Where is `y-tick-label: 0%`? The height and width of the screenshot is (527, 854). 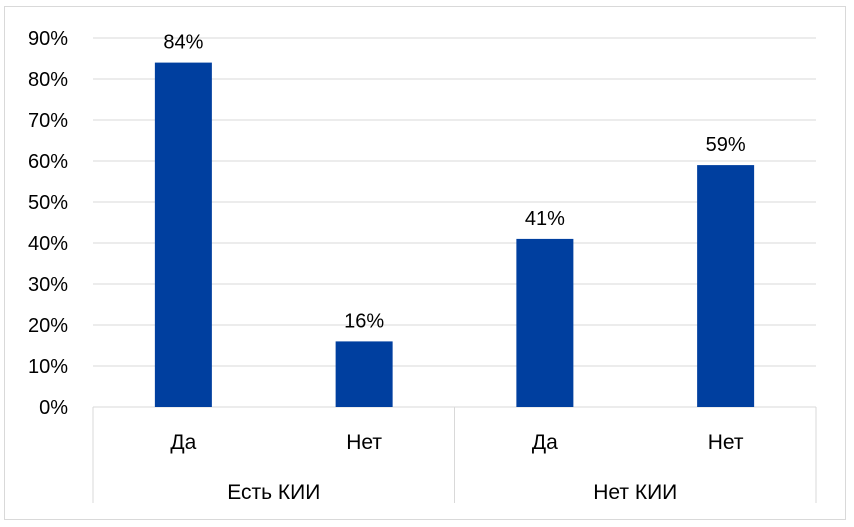
y-tick-label: 0% is located at coordinates (53, 408).